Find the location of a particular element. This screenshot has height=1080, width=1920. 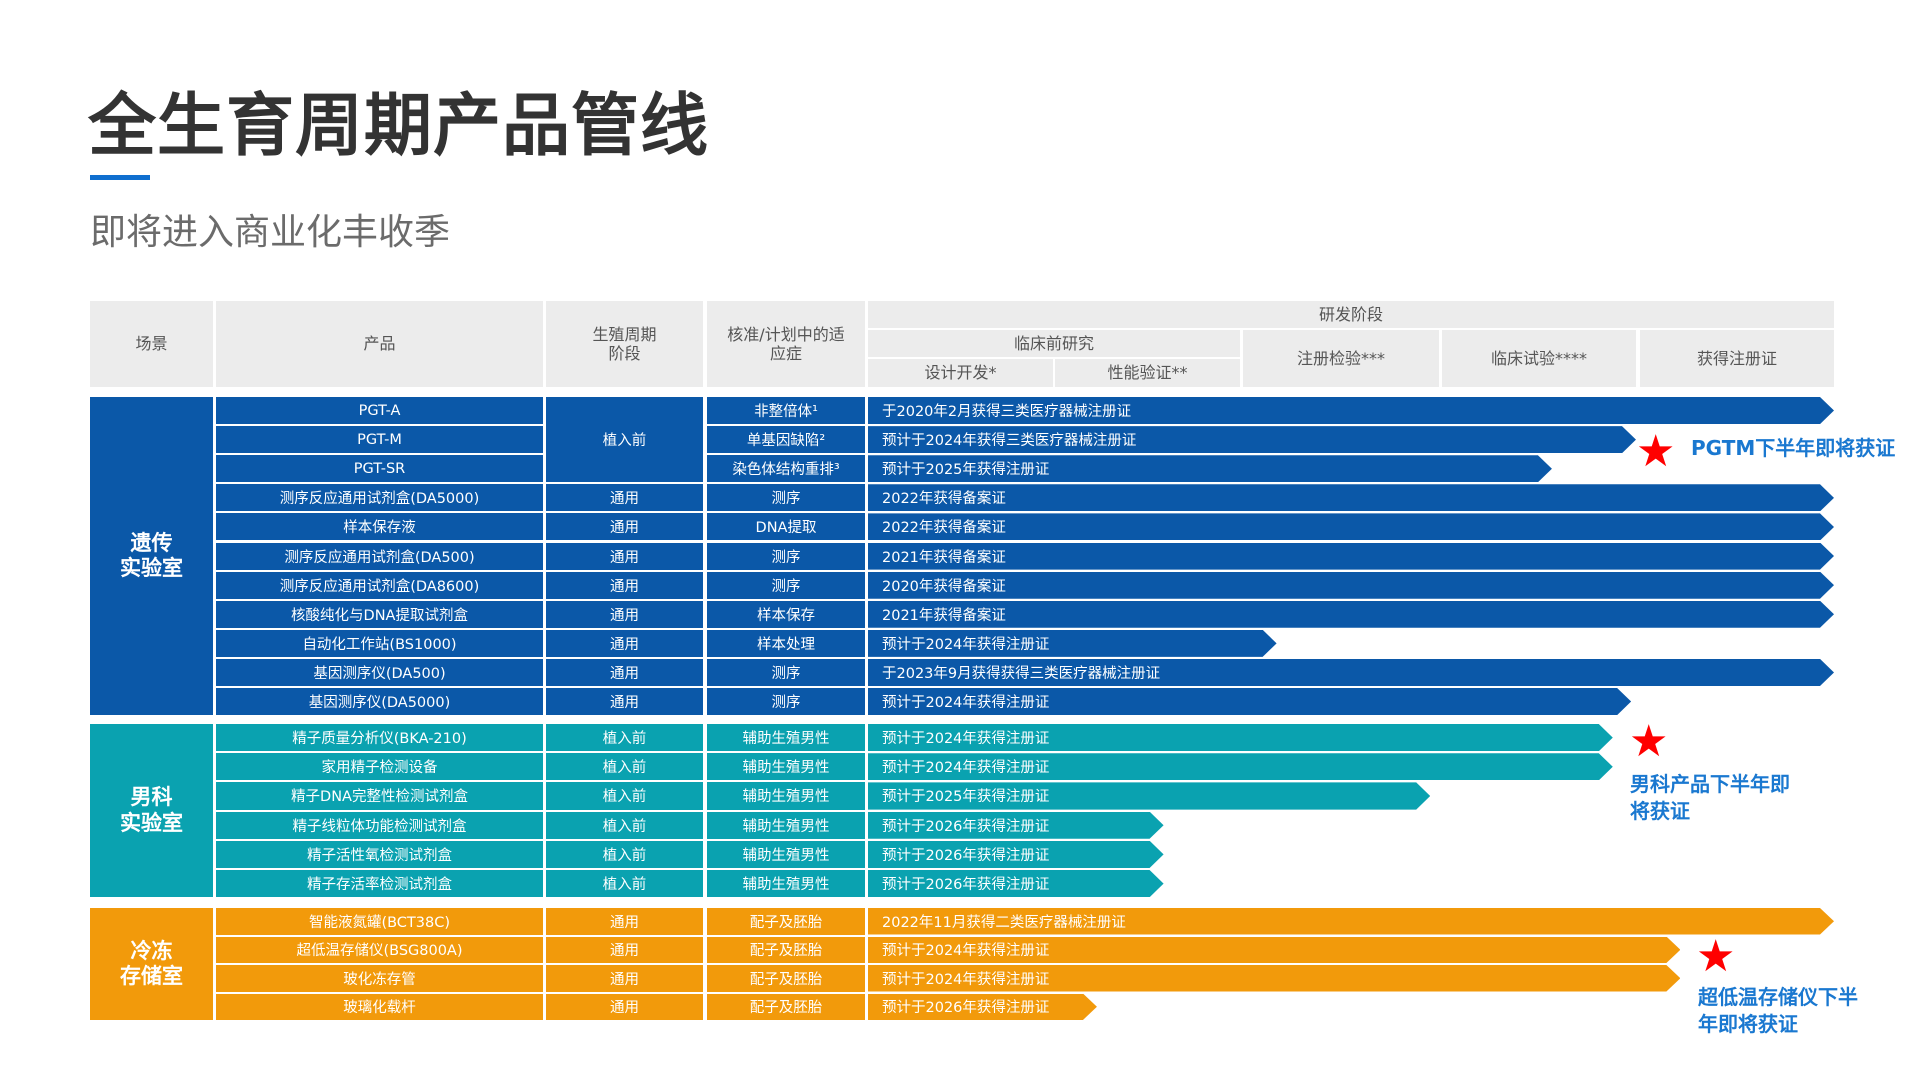

product-cell: 精子活性氧检测试剂盒 is located at coordinates (379, 854).